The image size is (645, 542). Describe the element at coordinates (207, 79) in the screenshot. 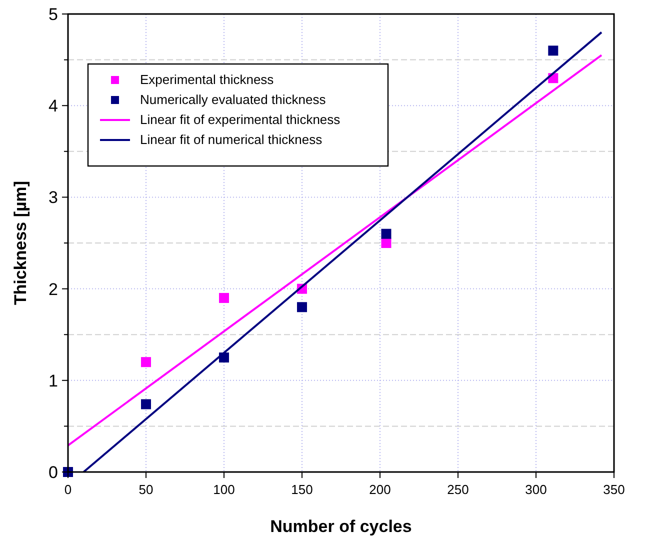

I see `legend-label: Experimental thickness` at that location.